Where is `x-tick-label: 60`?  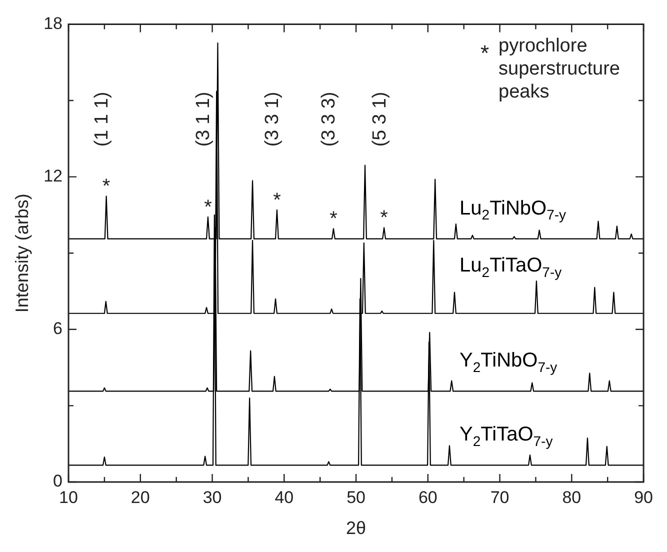
x-tick-label: 60 is located at coordinates (428, 497).